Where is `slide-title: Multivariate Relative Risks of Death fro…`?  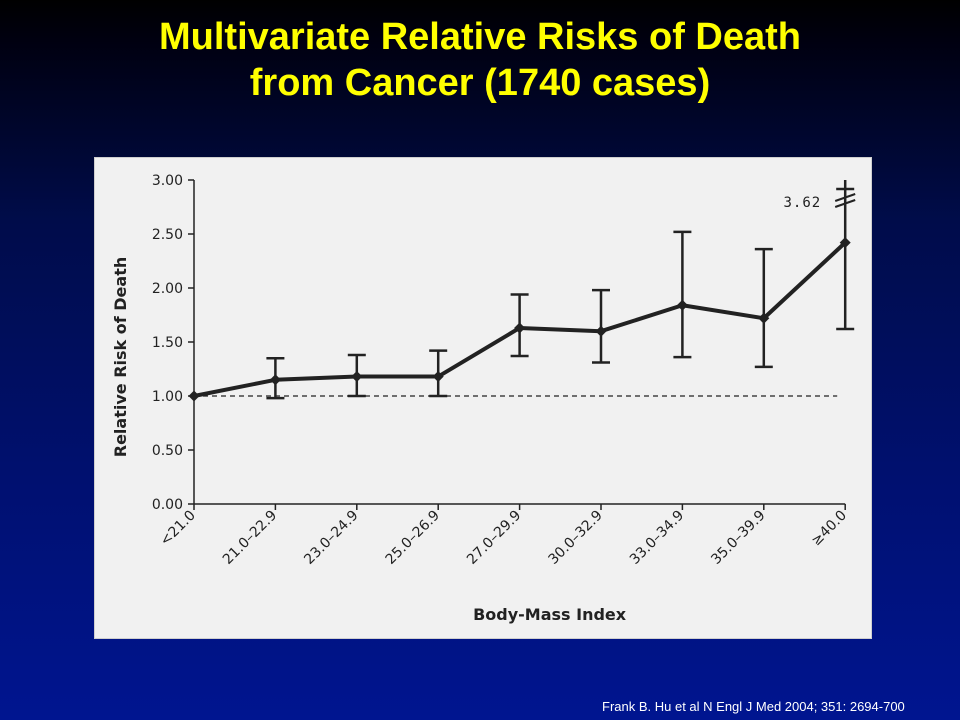
slide-title: Multivariate Relative Risks of Death fro… is located at coordinates (480, 60).